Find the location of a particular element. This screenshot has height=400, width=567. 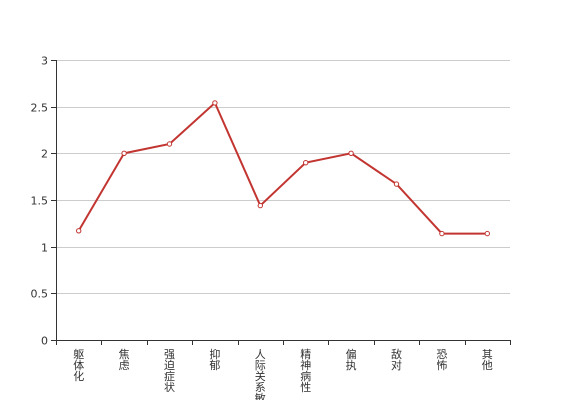

x-tick-label: 躯体化 is located at coordinates (78, 365).